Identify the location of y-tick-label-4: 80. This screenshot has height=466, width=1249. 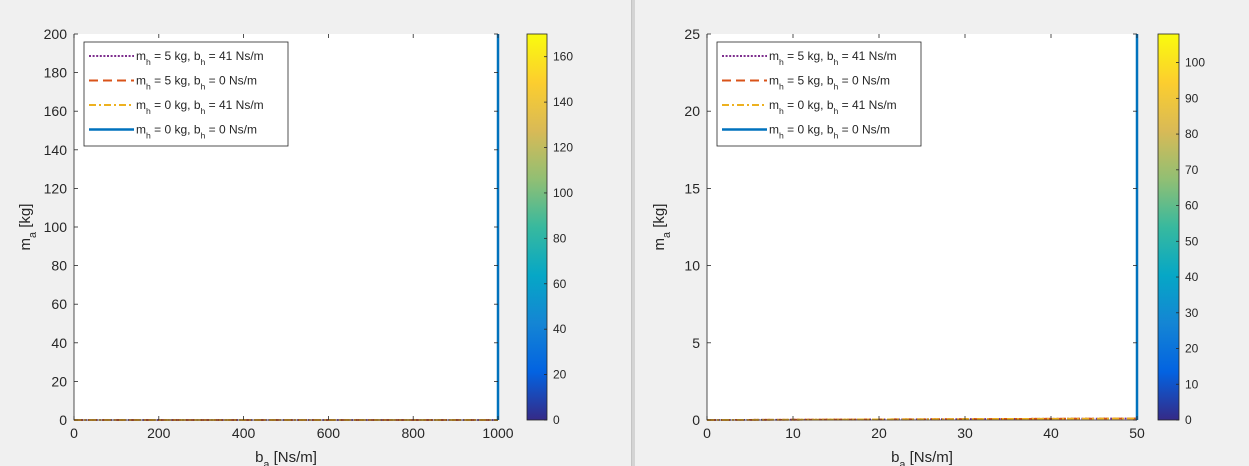
(59, 266).